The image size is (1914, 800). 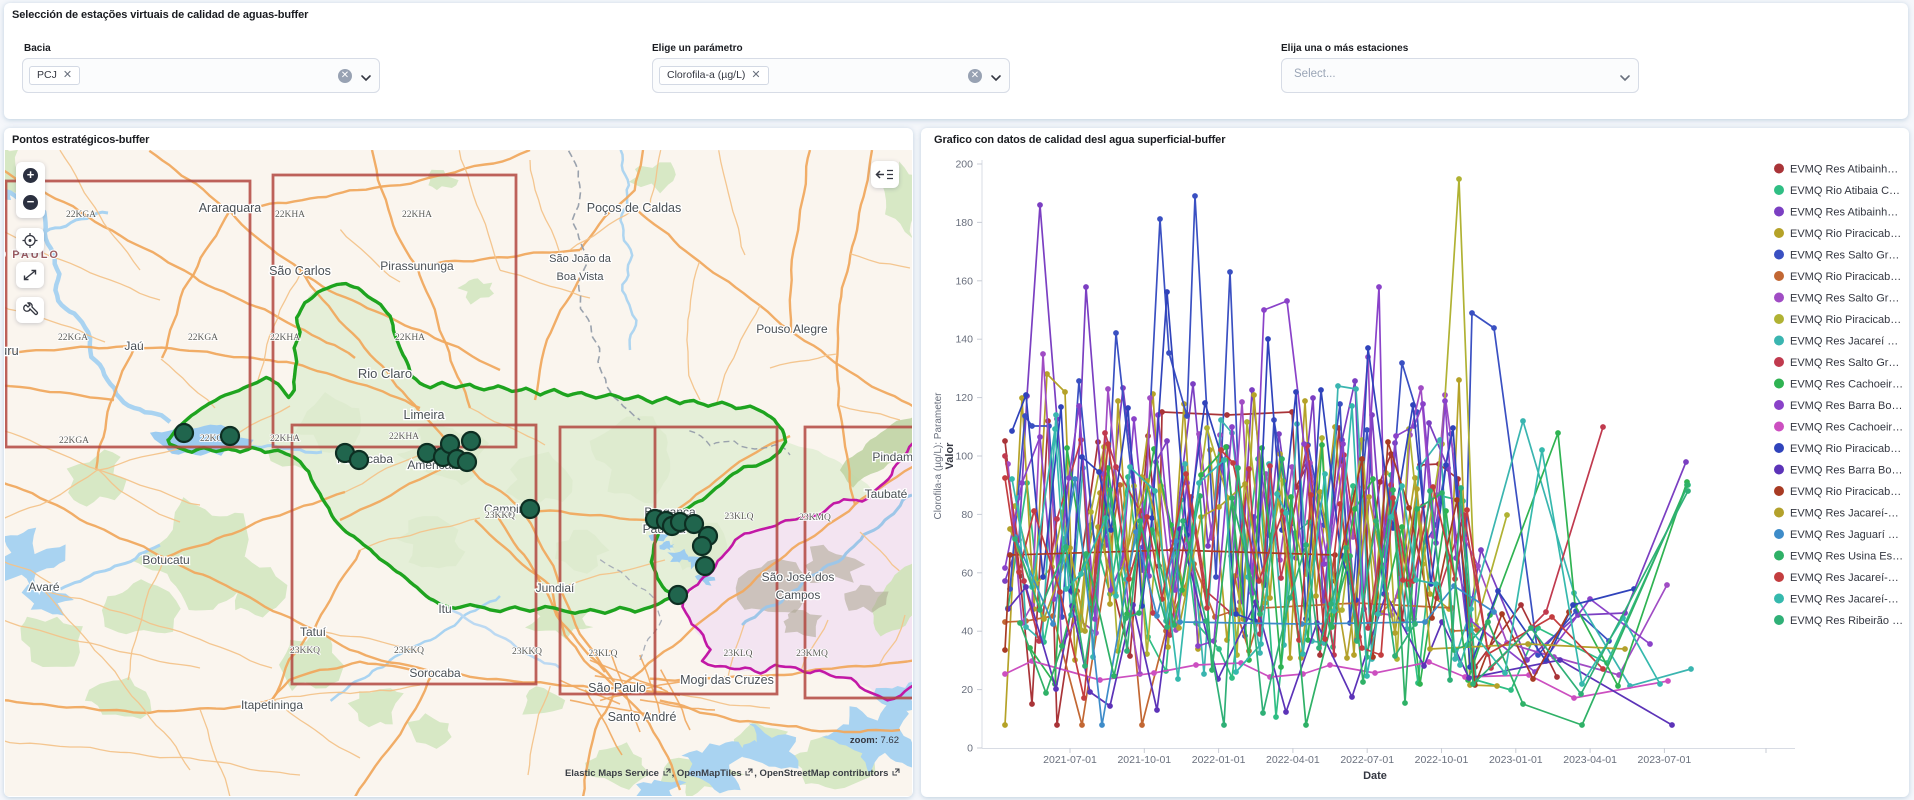 I want to click on svg-text: 160, so click(x=964, y=281).